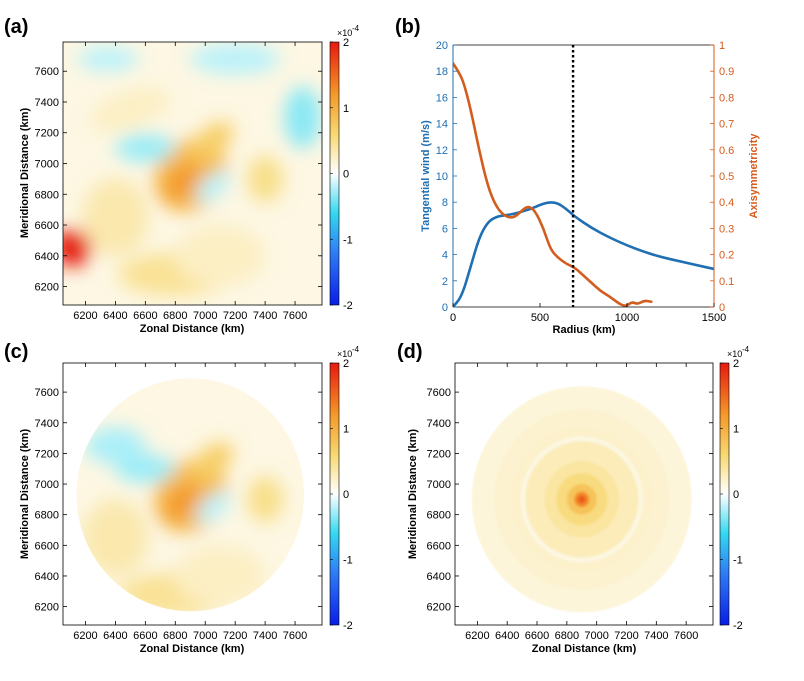 The width and height of the screenshot is (804, 681). I want to click on left-y-tick-label: 14, so click(442, 125).